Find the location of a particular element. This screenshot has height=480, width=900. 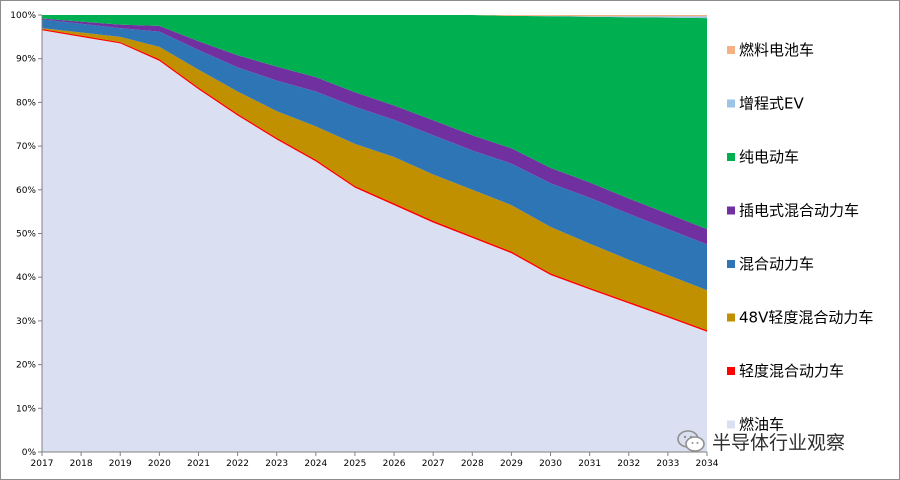

legend-label: 燃料电池车 is located at coordinates (776, 50).